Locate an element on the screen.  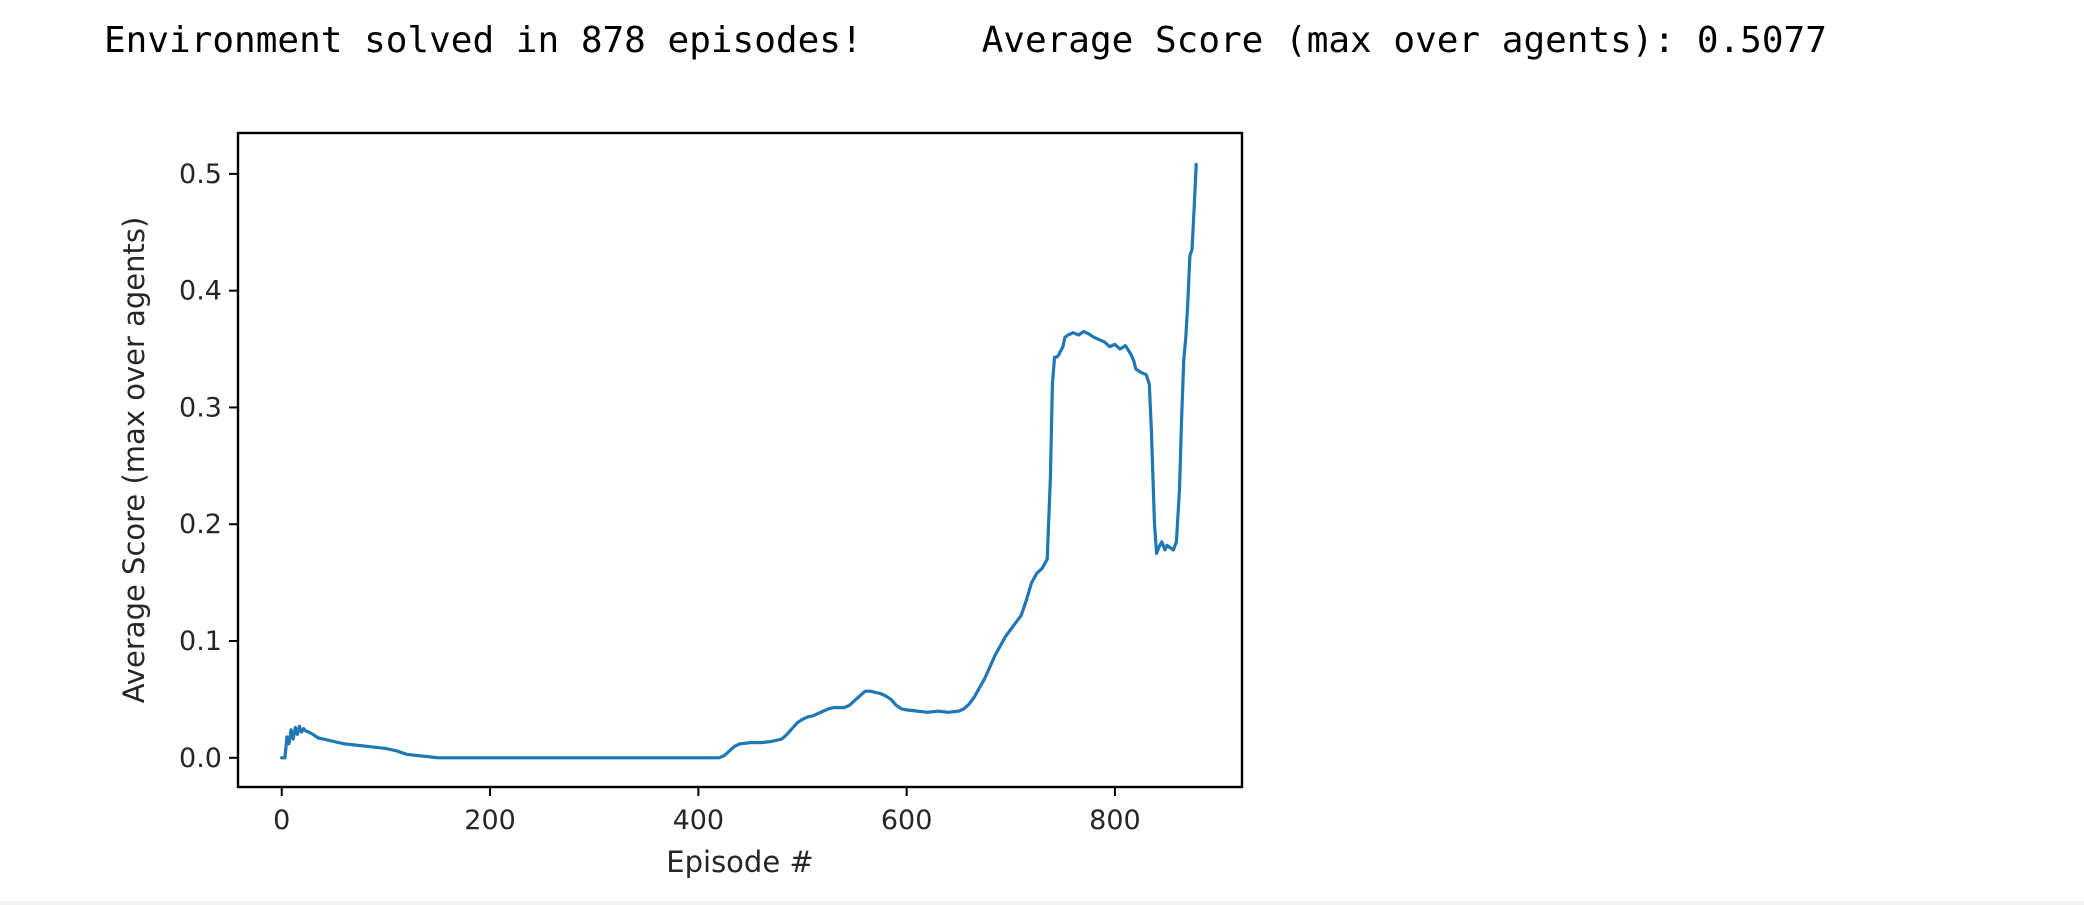
x-axis-ticks: 0 200 400 600 800 is located at coordinates (707, 811).